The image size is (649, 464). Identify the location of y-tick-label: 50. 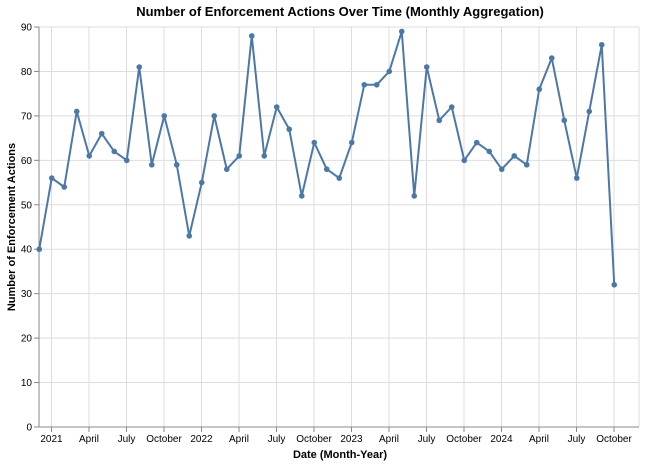
(27, 205).